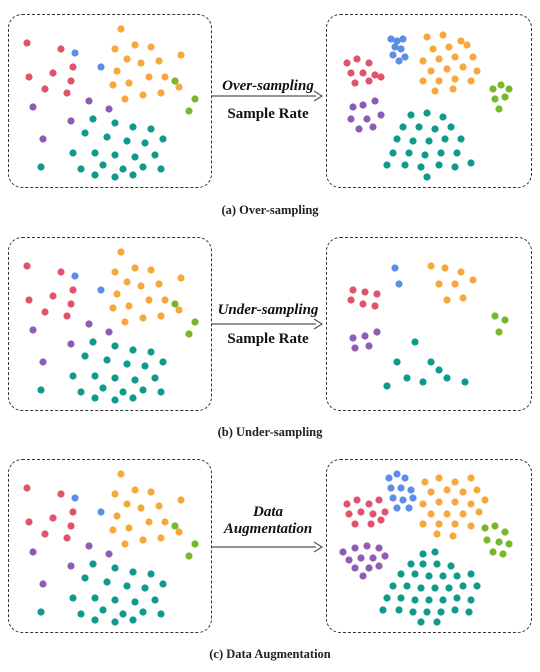  Describe the element at coordinates (111, 103) in the screenshot. I see `scatter-plot` at that location.